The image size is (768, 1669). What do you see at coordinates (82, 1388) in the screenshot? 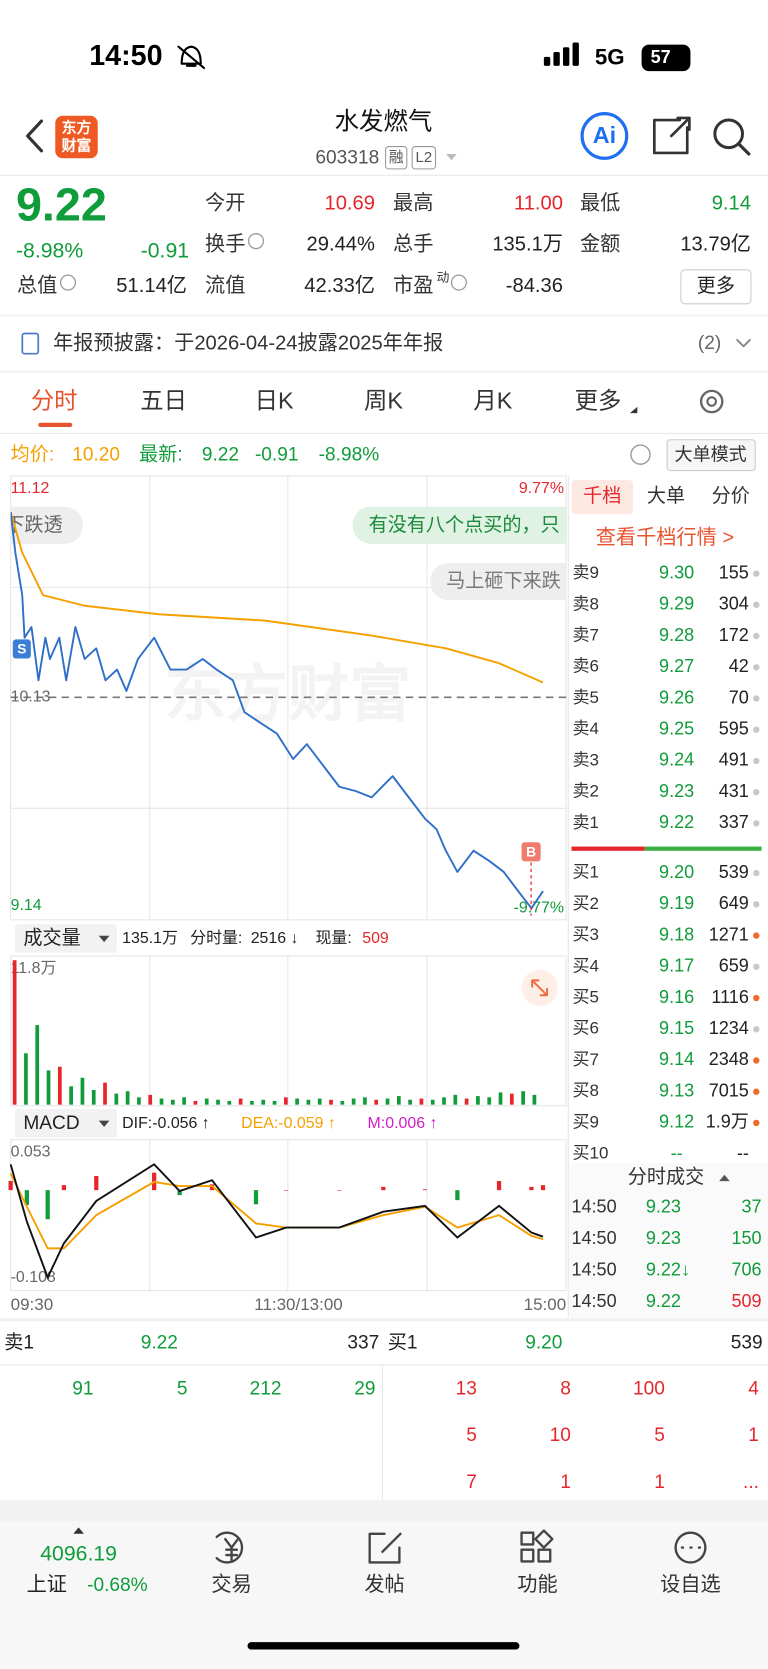
I see `queue-order: 91` at bounding box center [82, 1388].